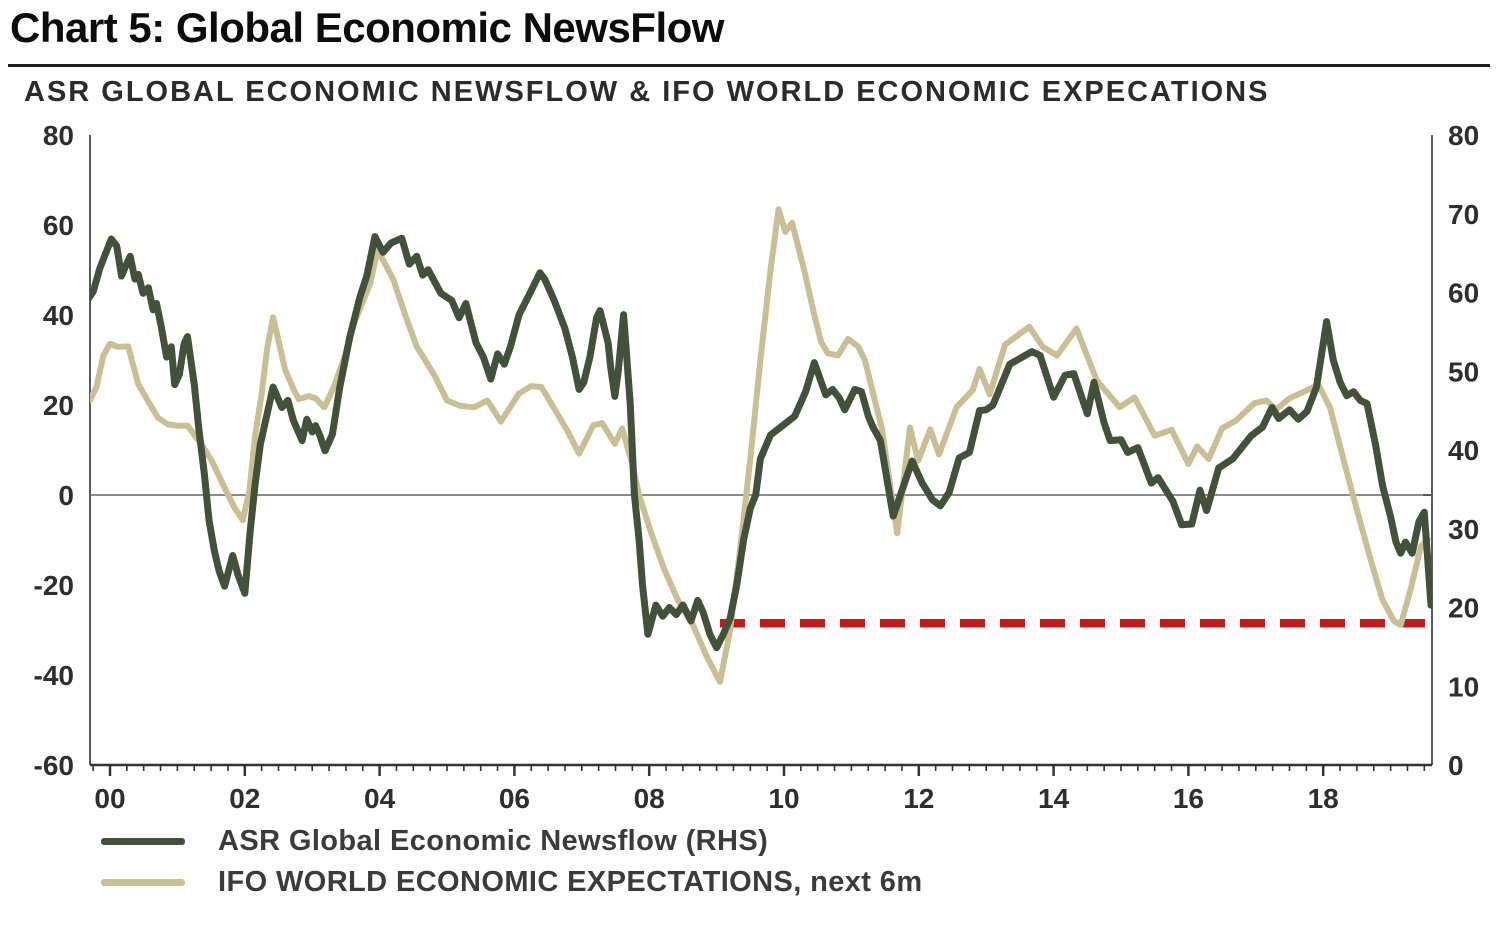 The width and height of the screenshot is (1498, 937). What do you see at coordinates (1463, 214) in the screenshot?
I see `right-tick-label: 70` at bounding box center [1463, 214].